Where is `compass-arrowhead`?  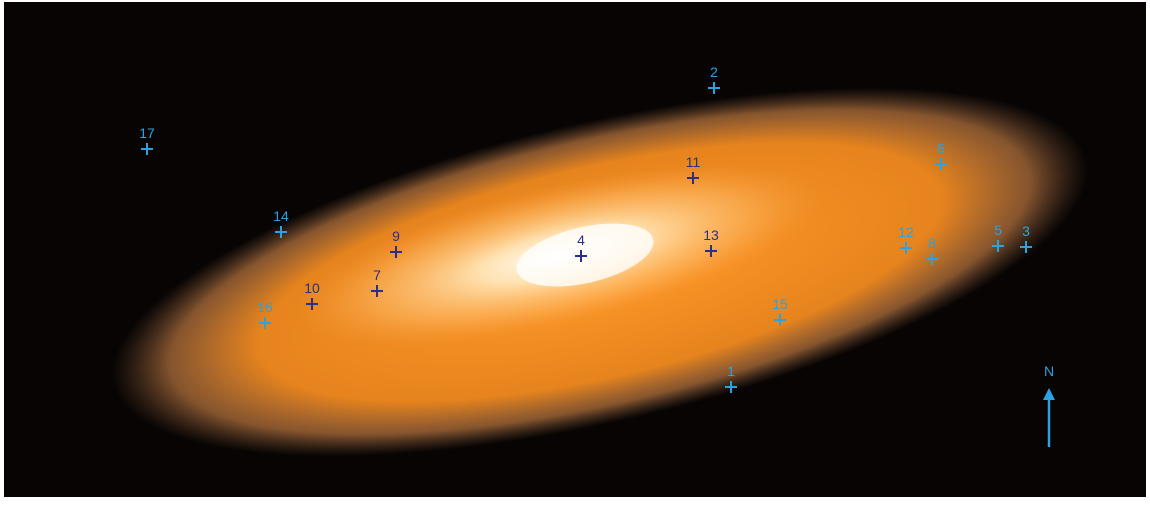
compass-arrowhead is located at coordinates (1049, 394).